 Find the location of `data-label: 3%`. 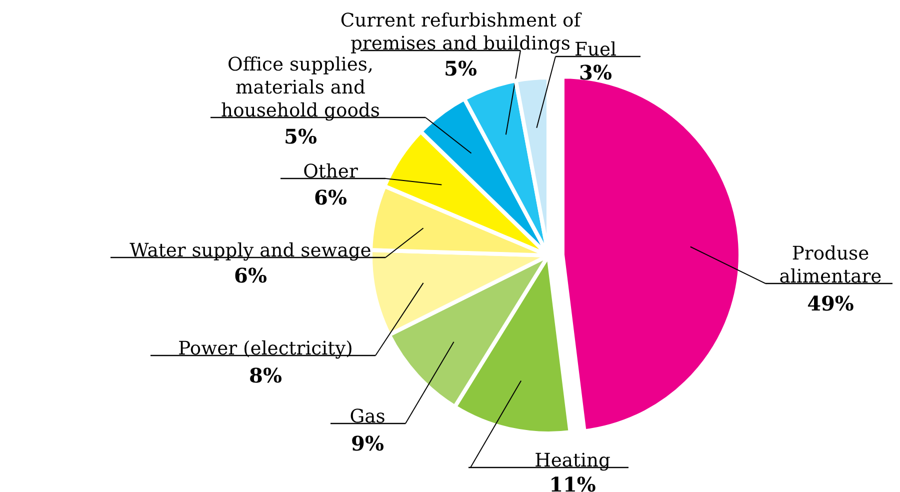

data-label: 3% is located at coordinates (595, 72).